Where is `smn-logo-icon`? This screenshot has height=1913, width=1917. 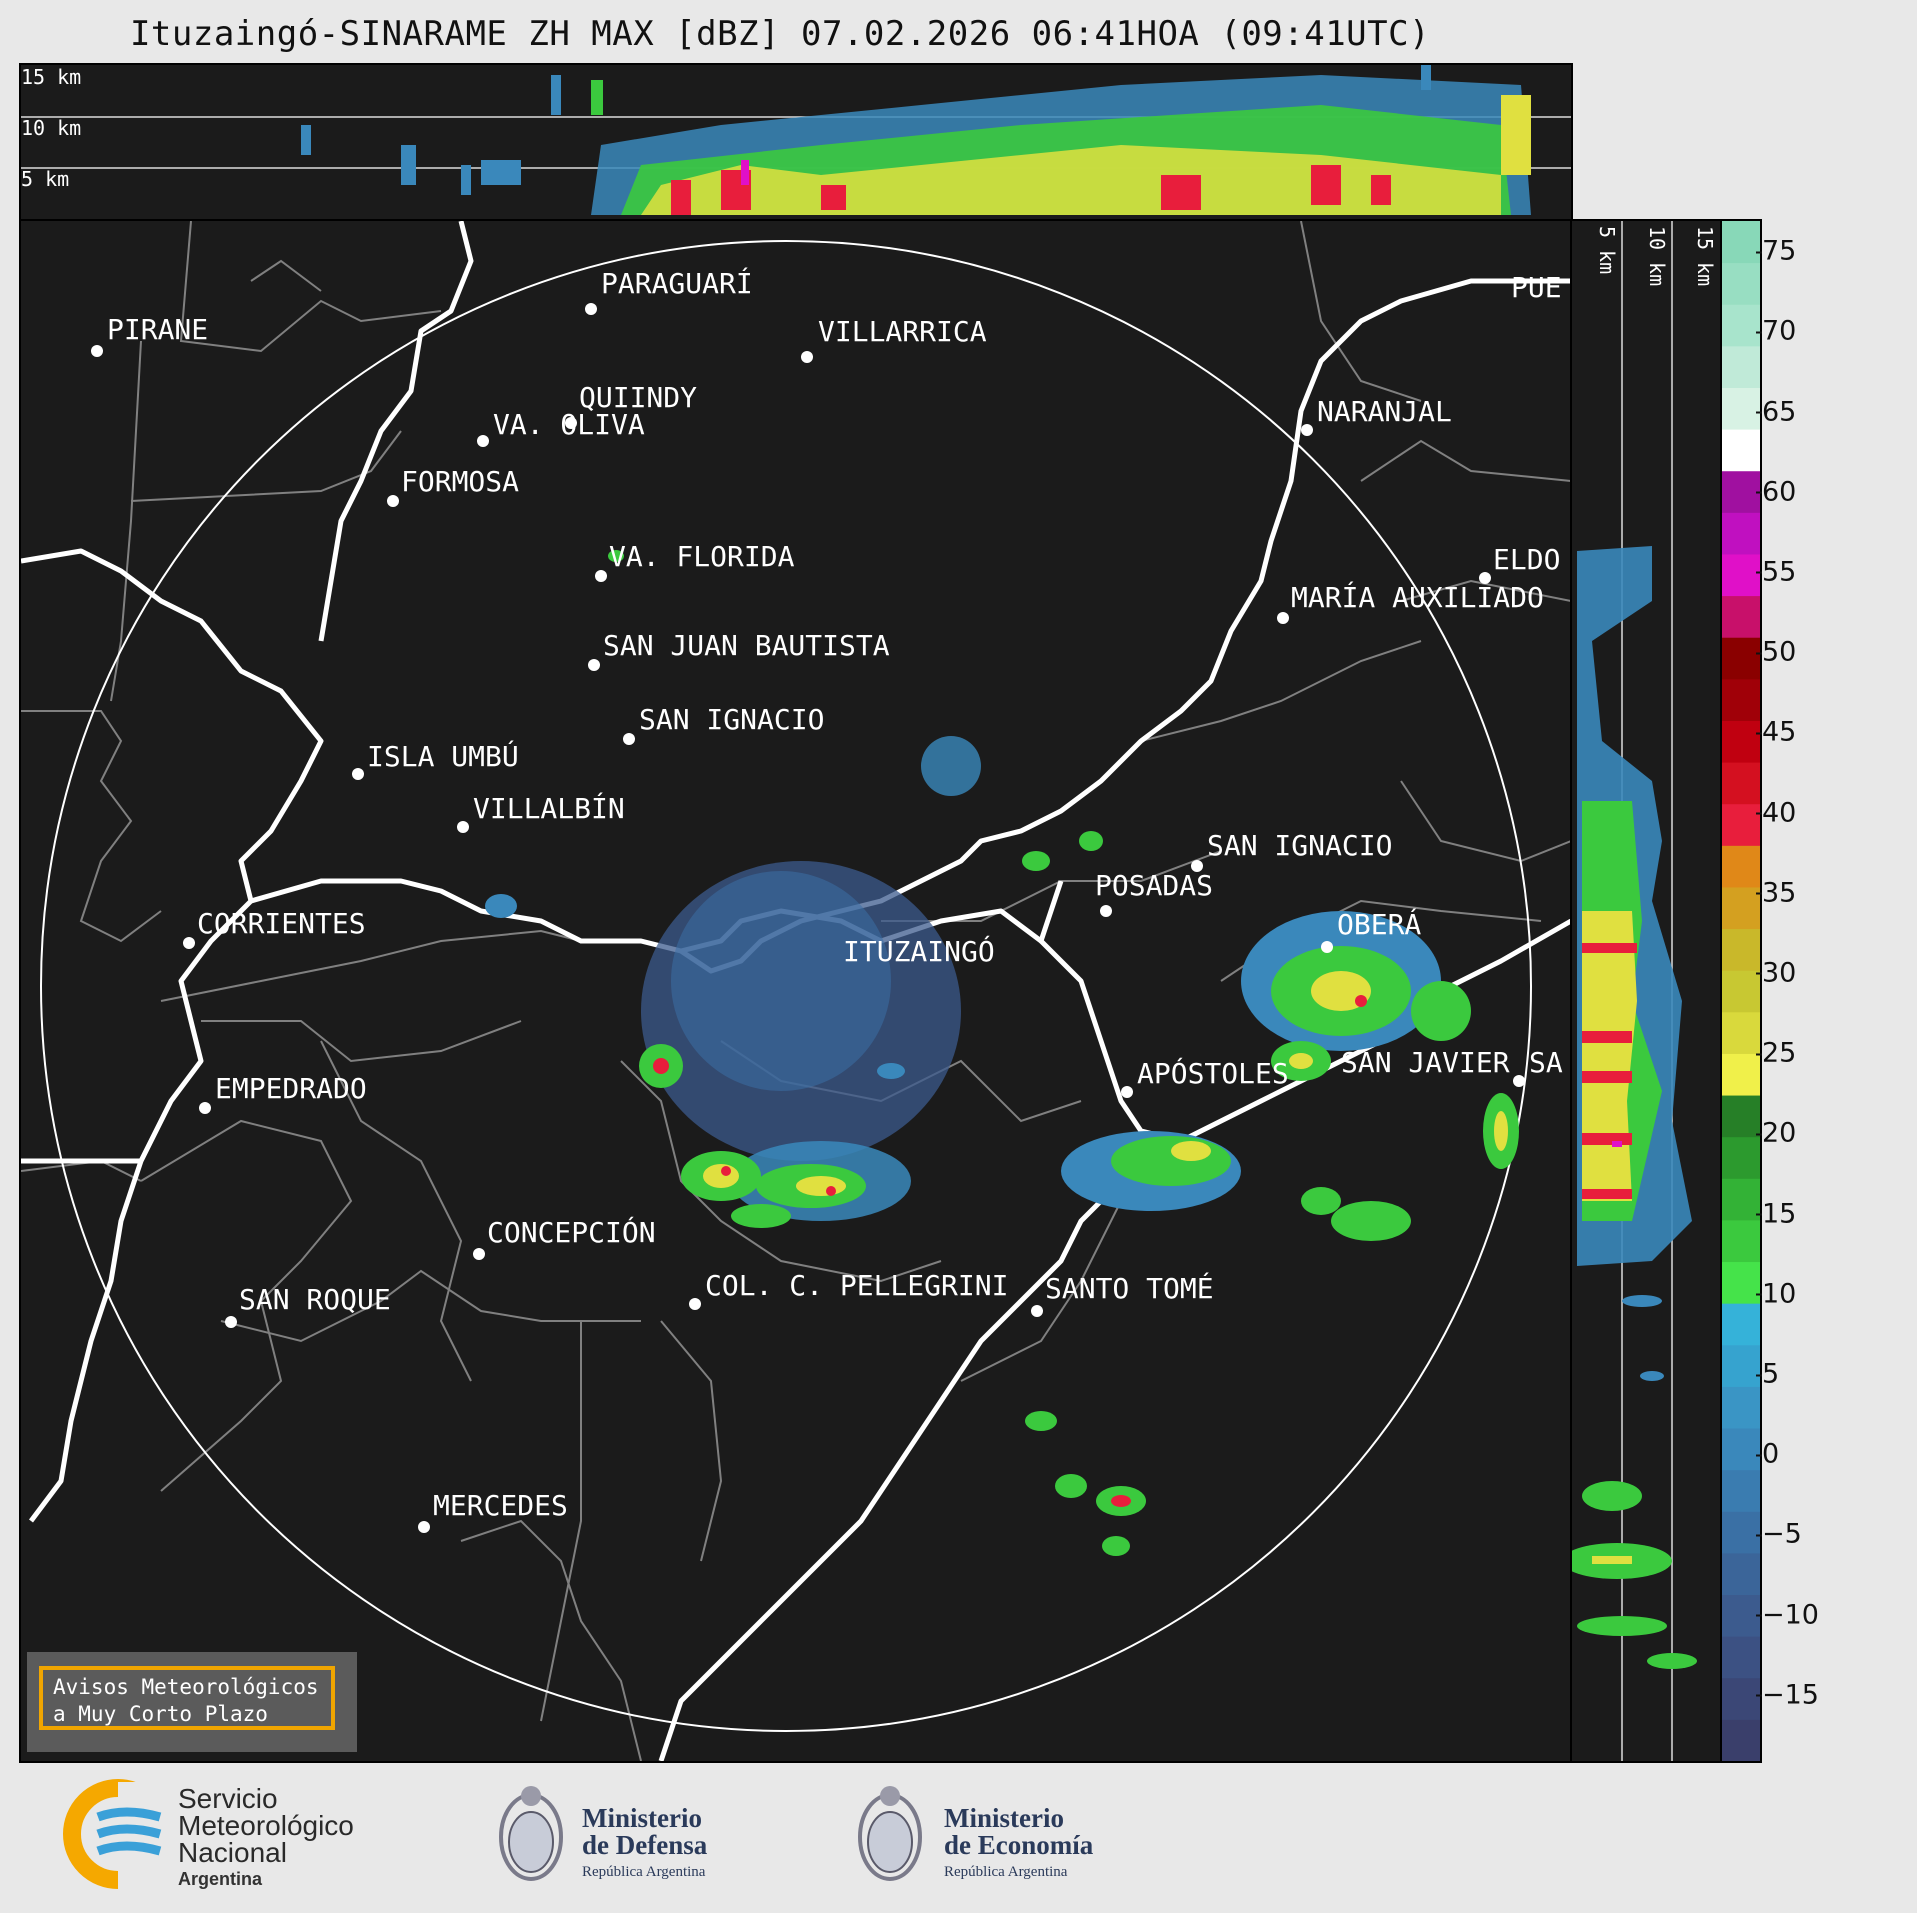
smn-logo-icon is located at coordinates (120, 1835).